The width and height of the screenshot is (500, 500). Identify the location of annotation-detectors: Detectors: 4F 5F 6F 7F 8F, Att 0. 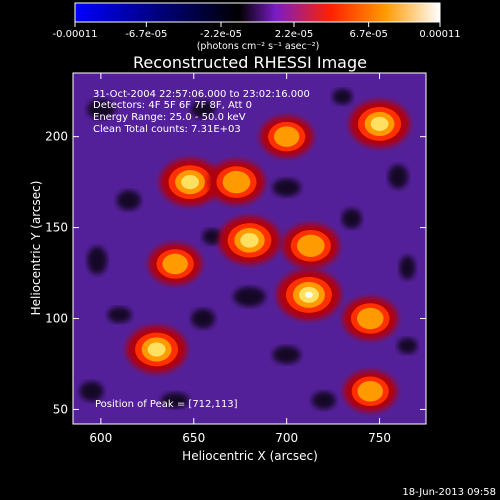
(172, 105).